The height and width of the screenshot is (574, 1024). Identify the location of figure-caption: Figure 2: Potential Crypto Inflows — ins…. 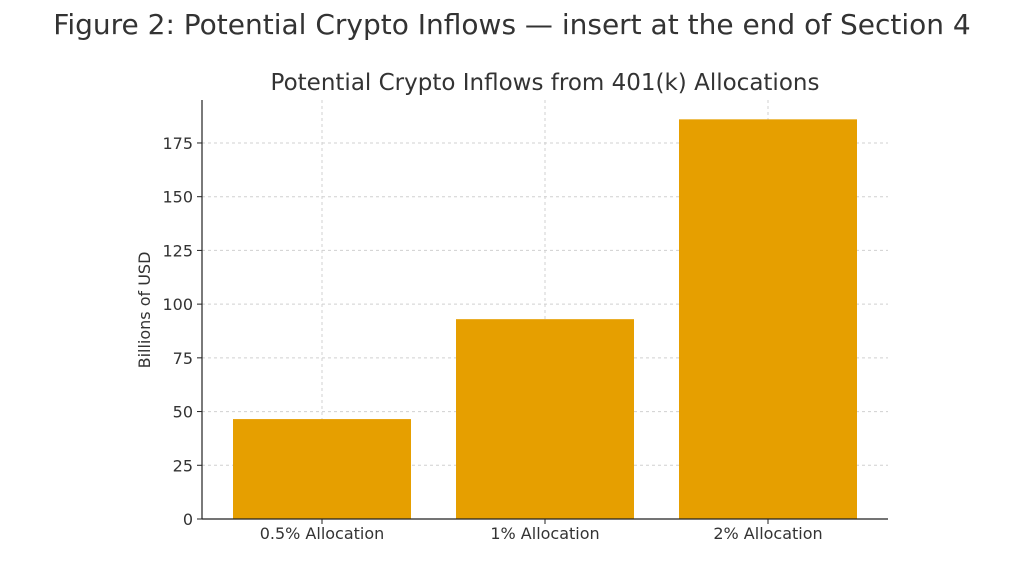
(512, 24).